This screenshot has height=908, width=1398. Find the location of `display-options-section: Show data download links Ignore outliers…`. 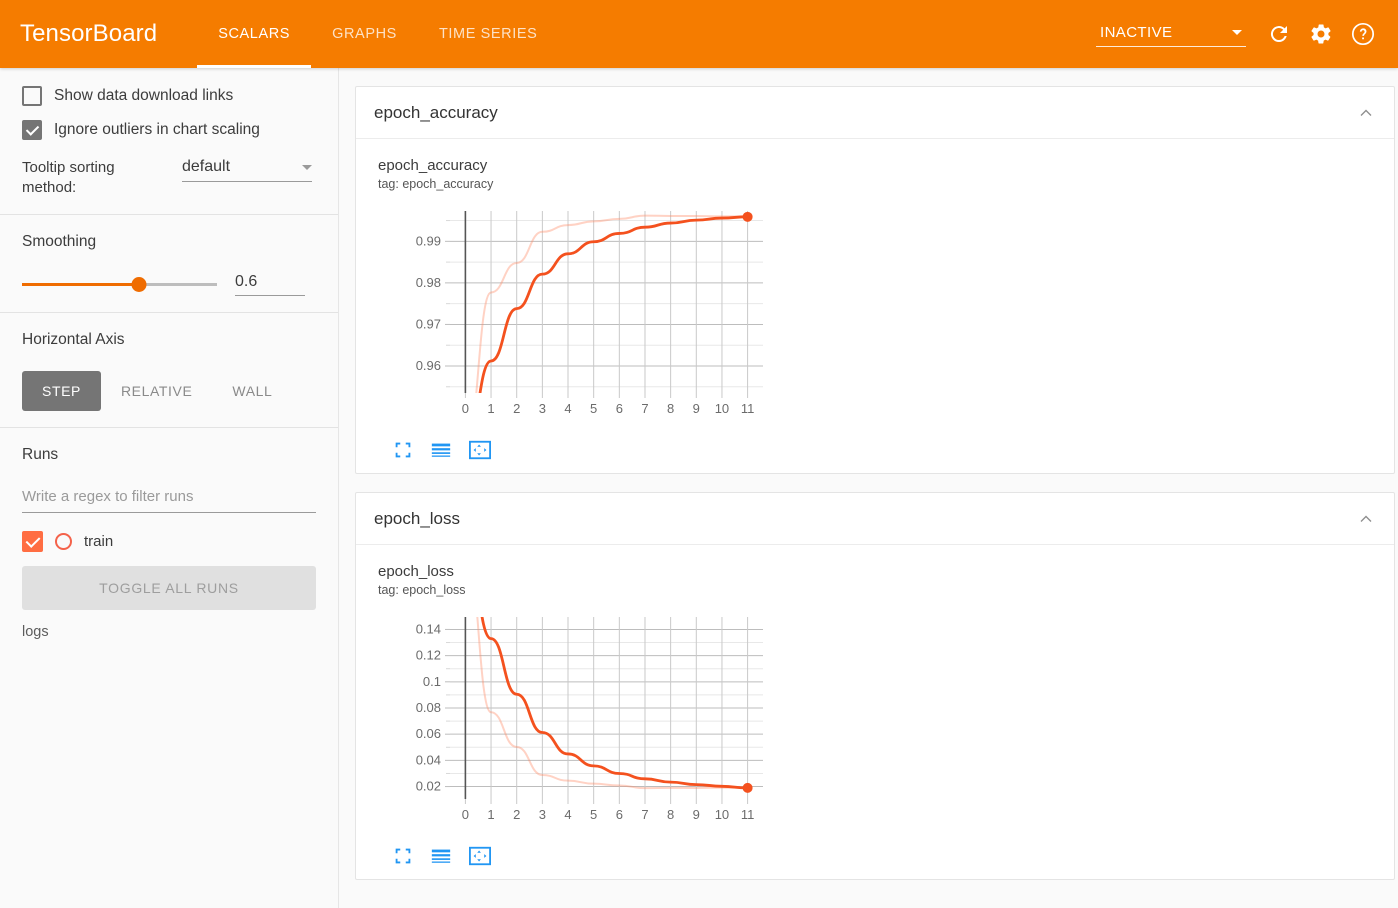

display-options-section: Show data download links Ignore outliers… is located at coordinates (169, 141).